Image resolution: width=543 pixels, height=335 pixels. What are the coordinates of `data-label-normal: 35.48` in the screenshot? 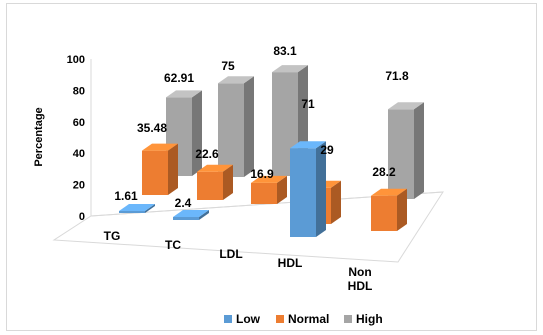 It's located at (152, 128).